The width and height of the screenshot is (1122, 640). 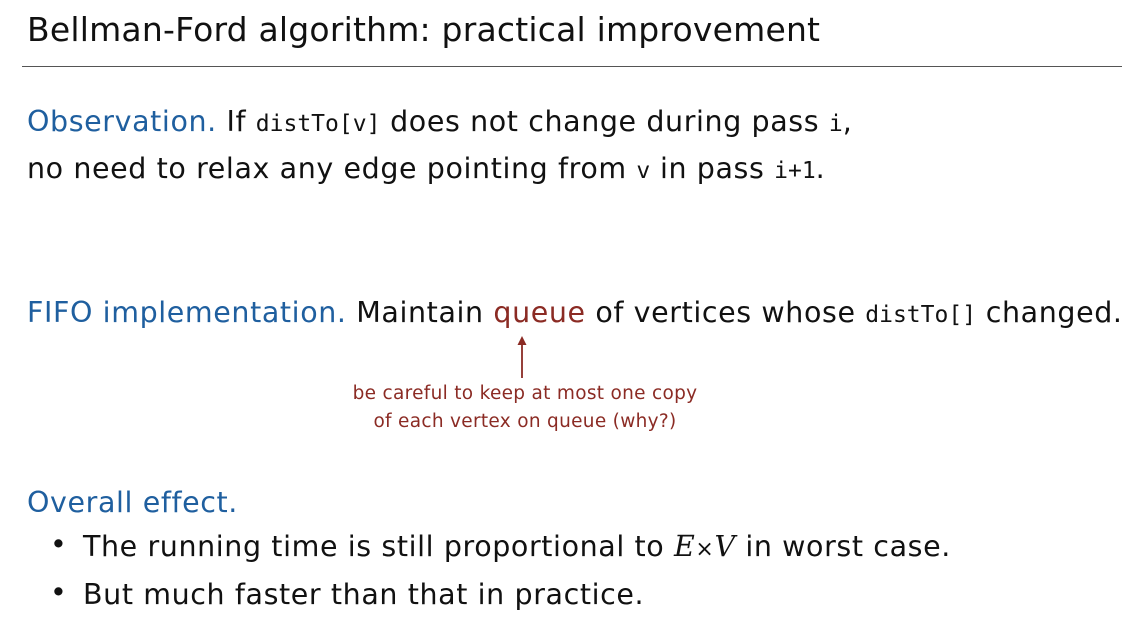 I want to click on observation-text-relax: no need to relax any edge pointing from, so click(x=327, y=168).